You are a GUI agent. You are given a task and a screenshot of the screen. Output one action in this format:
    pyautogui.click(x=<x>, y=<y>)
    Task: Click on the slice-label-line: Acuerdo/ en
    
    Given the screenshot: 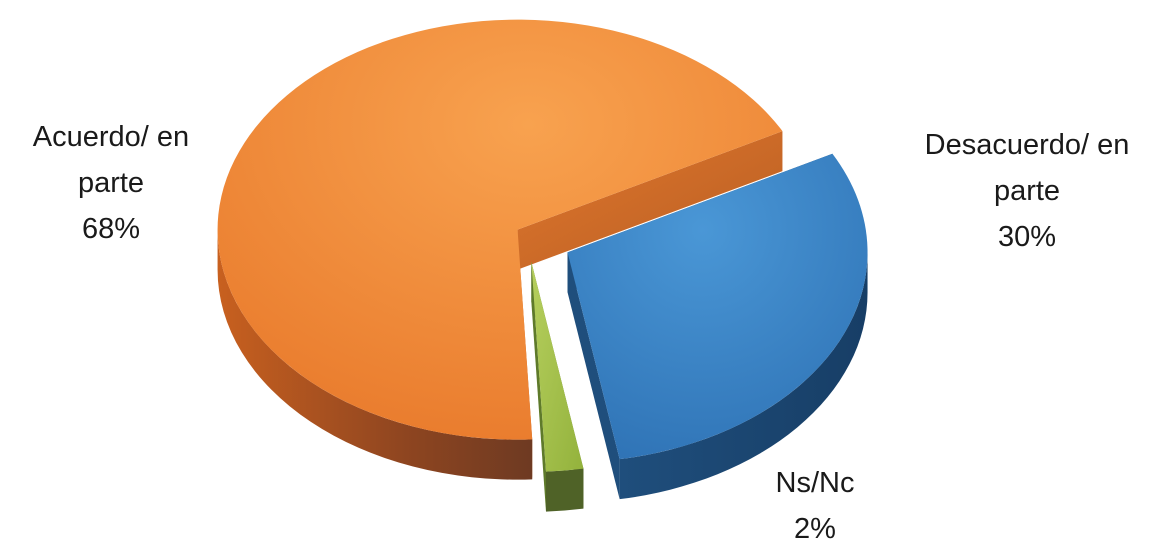 What is the action you would take?
    pyautogui.click(x=111, y=137)
    